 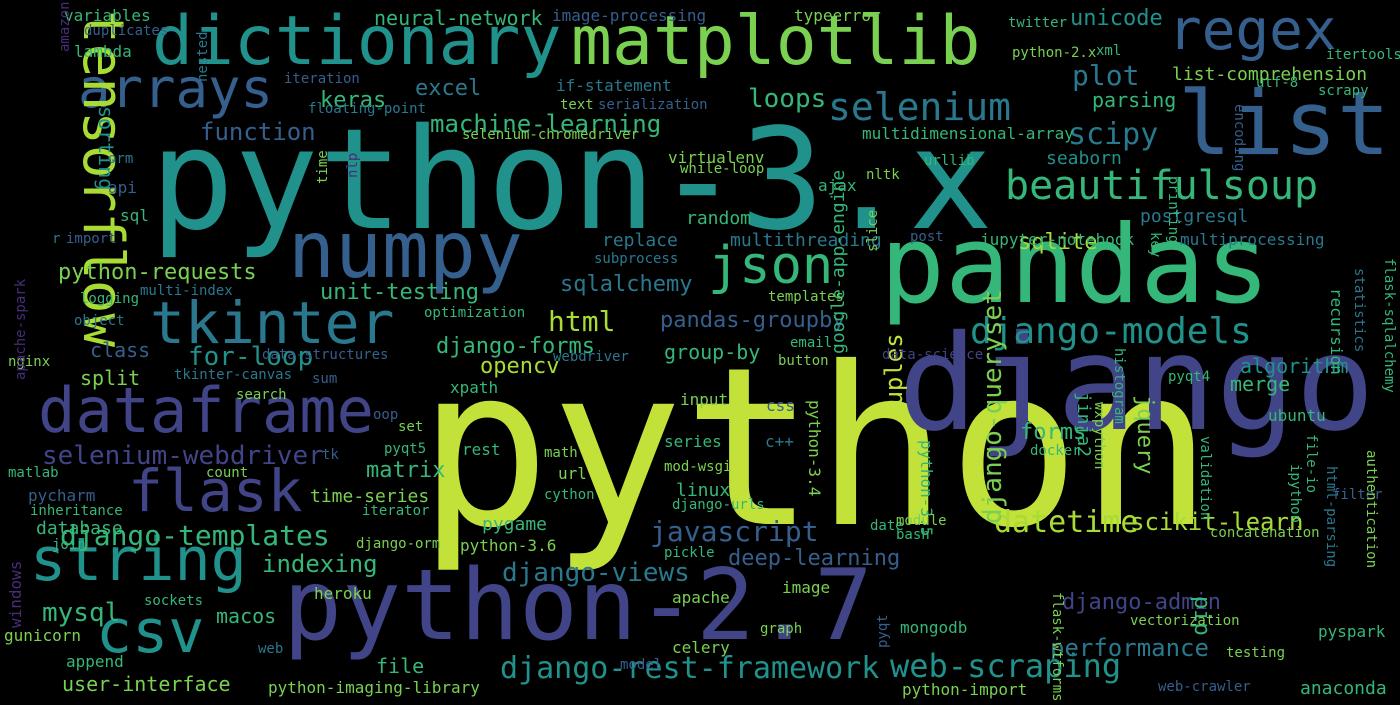 I want to click on word-set: set, so click(x=410, y=427).